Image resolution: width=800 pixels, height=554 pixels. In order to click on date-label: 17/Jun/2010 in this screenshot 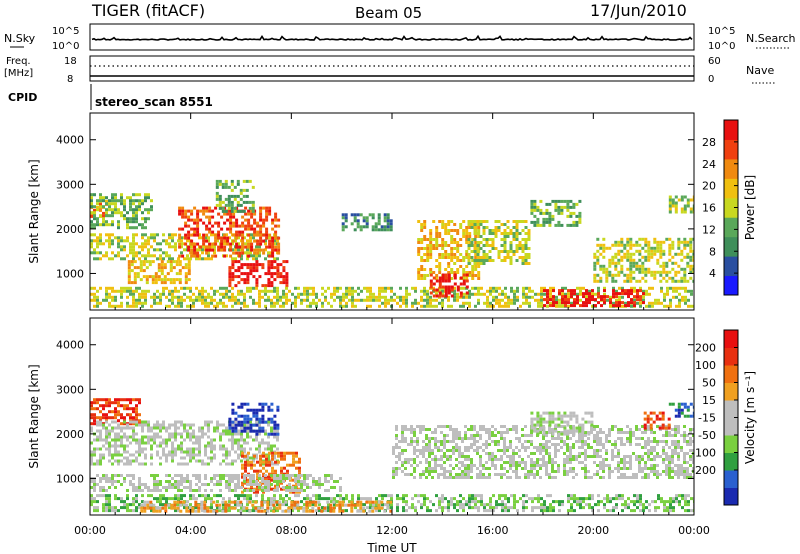, I will do `click(638, 10)`.